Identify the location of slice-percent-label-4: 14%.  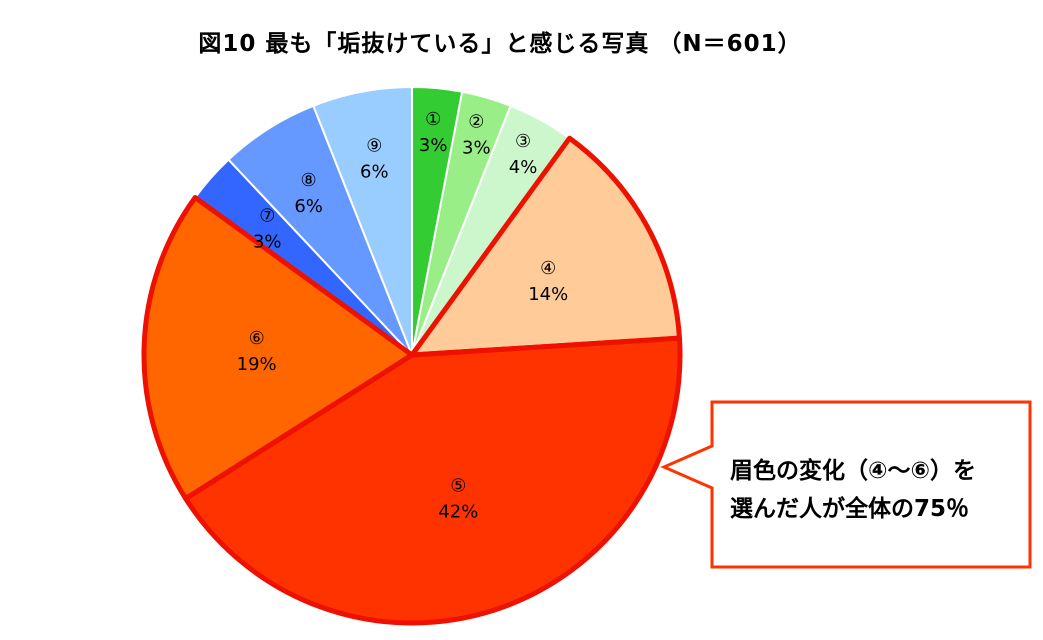
(548, 294).